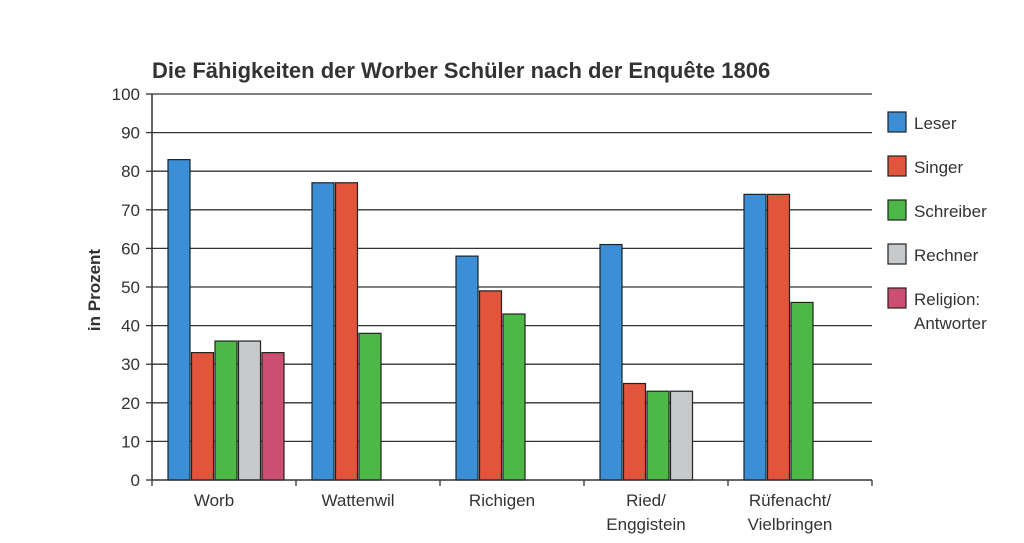 The width and height of the screenshot is (1024, 543). What do you see at coordinates (130, 364) in the screenshot?
I see `y-tick-label: 30` at bounding box center [130, 364].